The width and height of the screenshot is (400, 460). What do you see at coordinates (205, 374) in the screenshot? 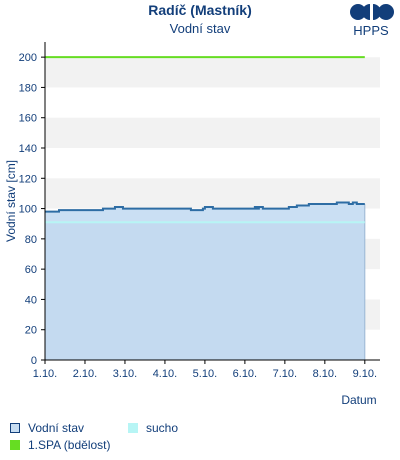
I see `x-tick-label: 5.10.` at bounding box center [205, 374].